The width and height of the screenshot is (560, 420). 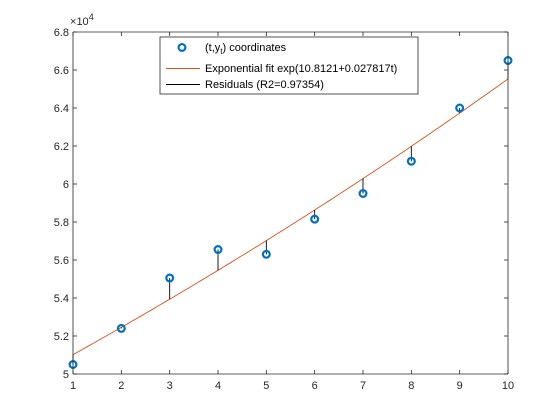 What do you see at coordinates (61, 71) in the screenshot?
I see `y-tick-label: 6.6` at bounding box center [61, 71].